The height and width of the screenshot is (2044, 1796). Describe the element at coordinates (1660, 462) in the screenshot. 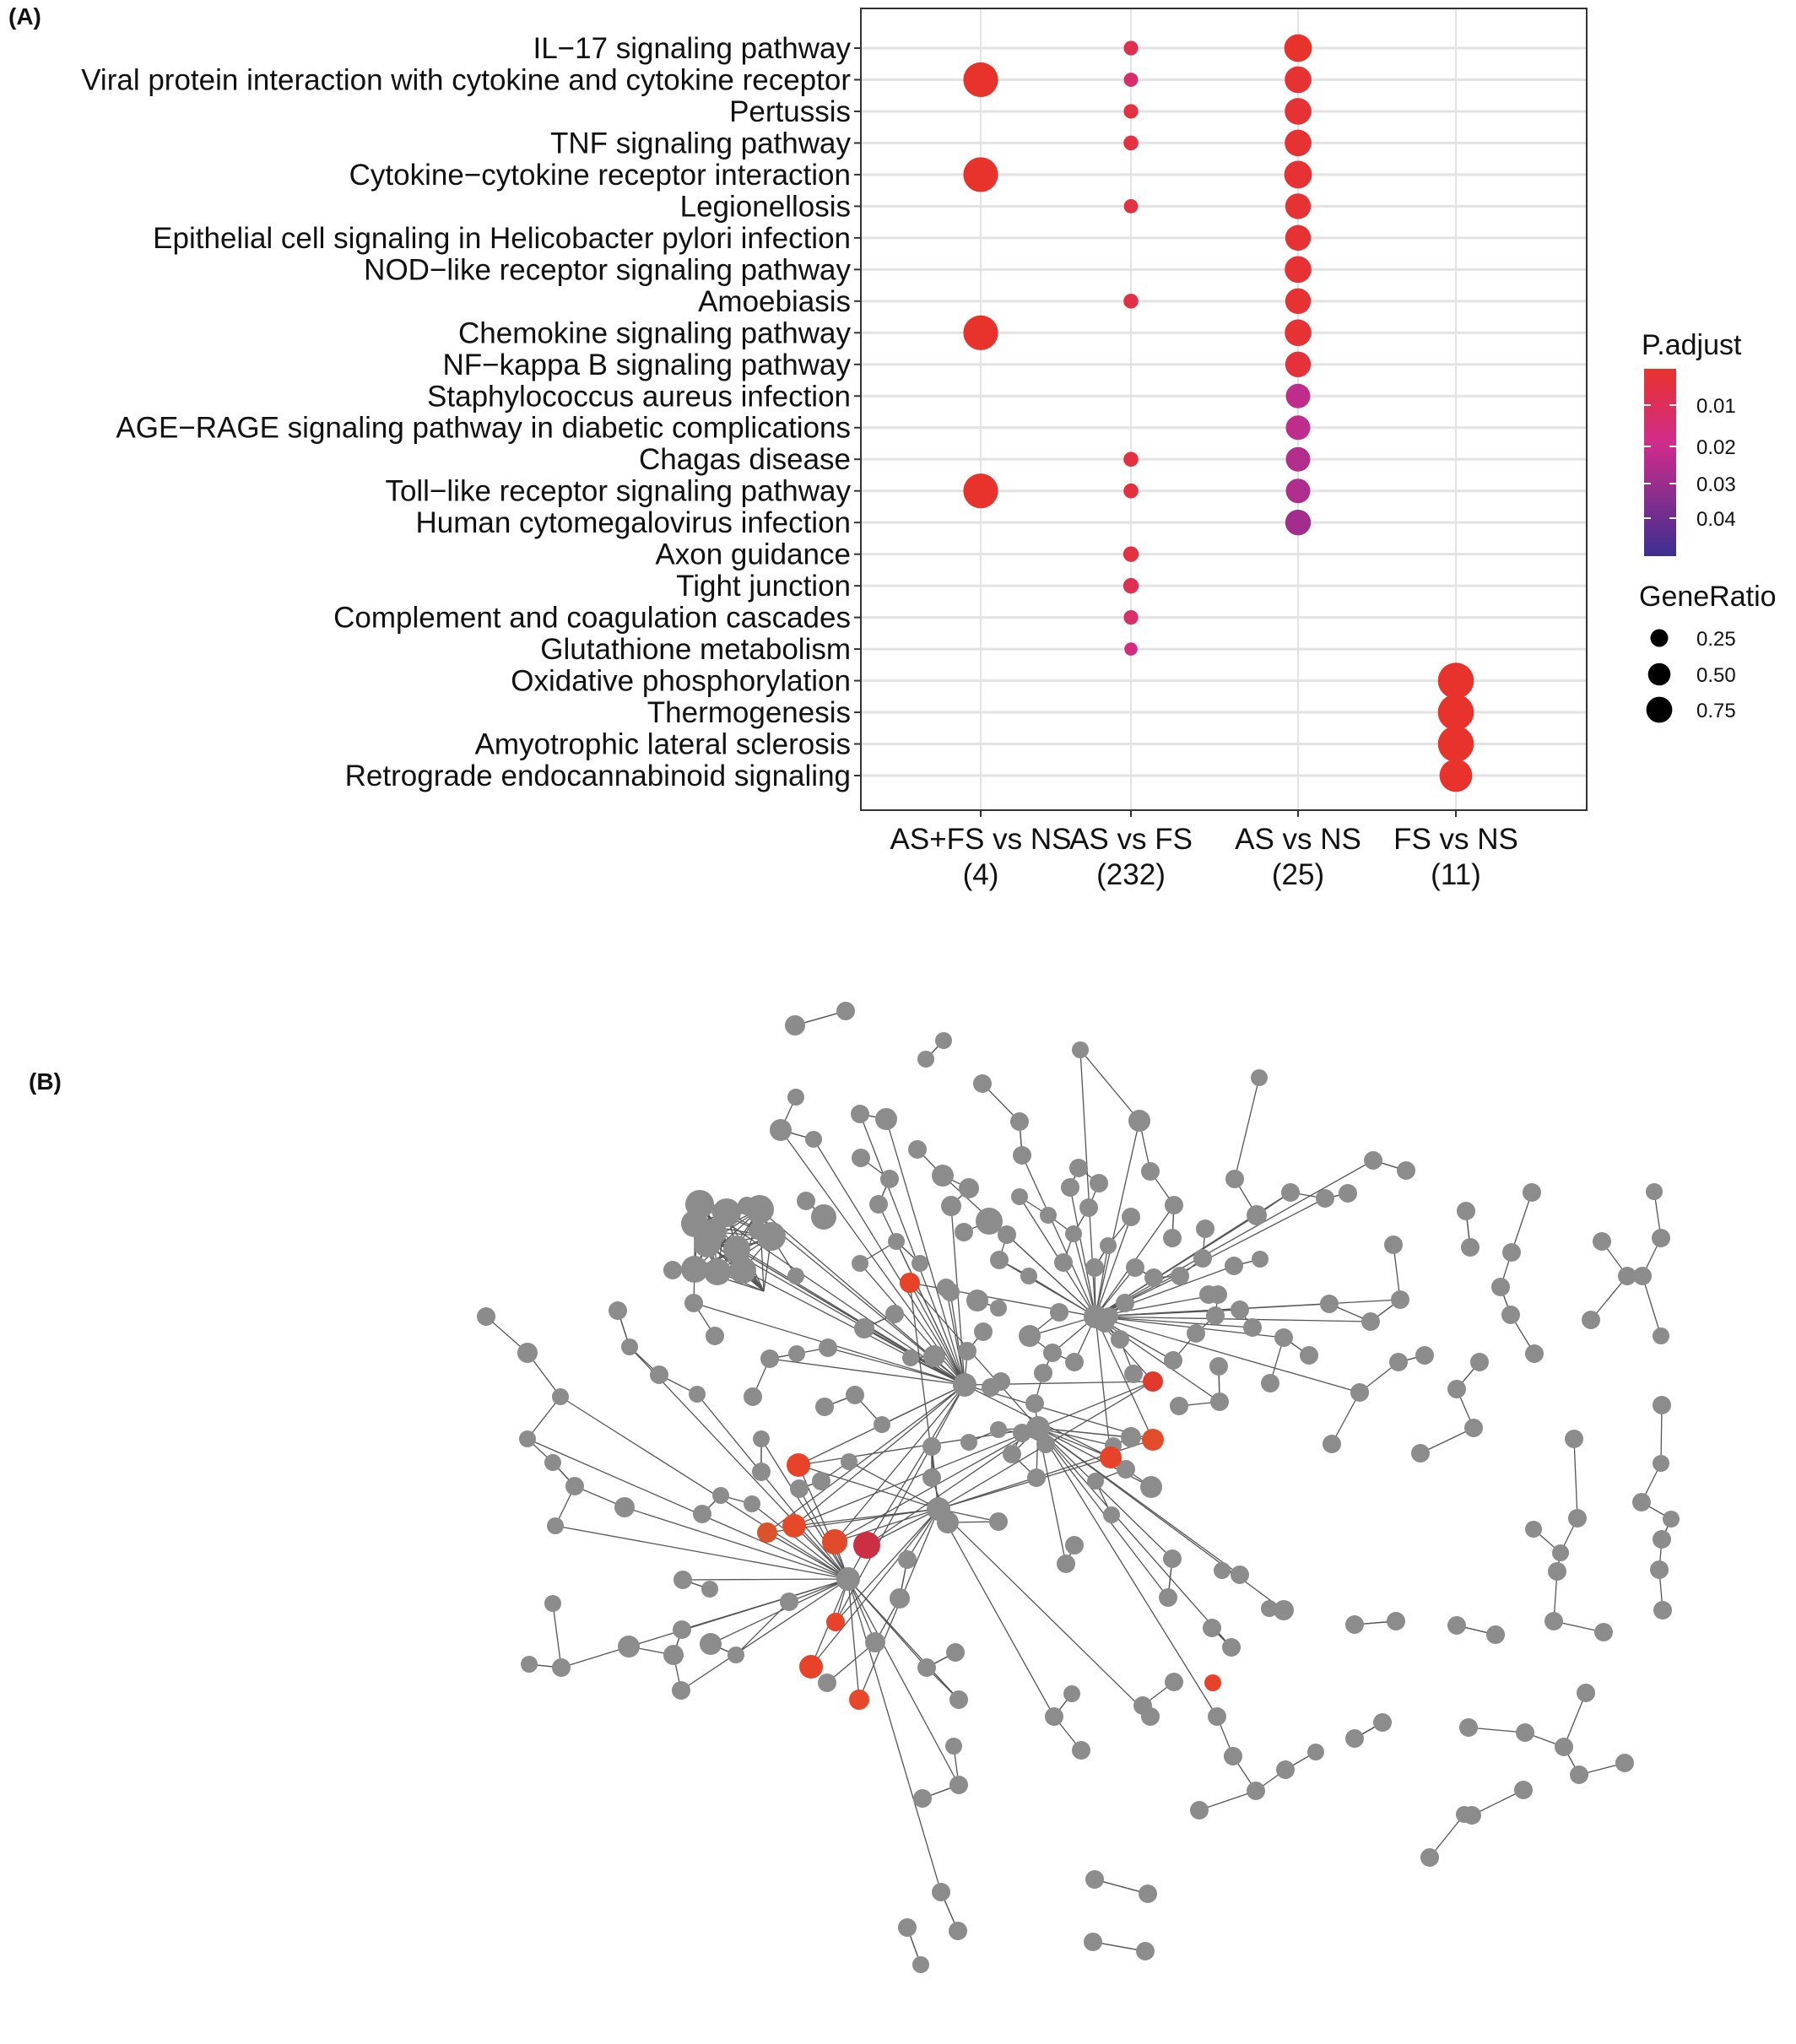

I see `legend-colorbar` at that location.